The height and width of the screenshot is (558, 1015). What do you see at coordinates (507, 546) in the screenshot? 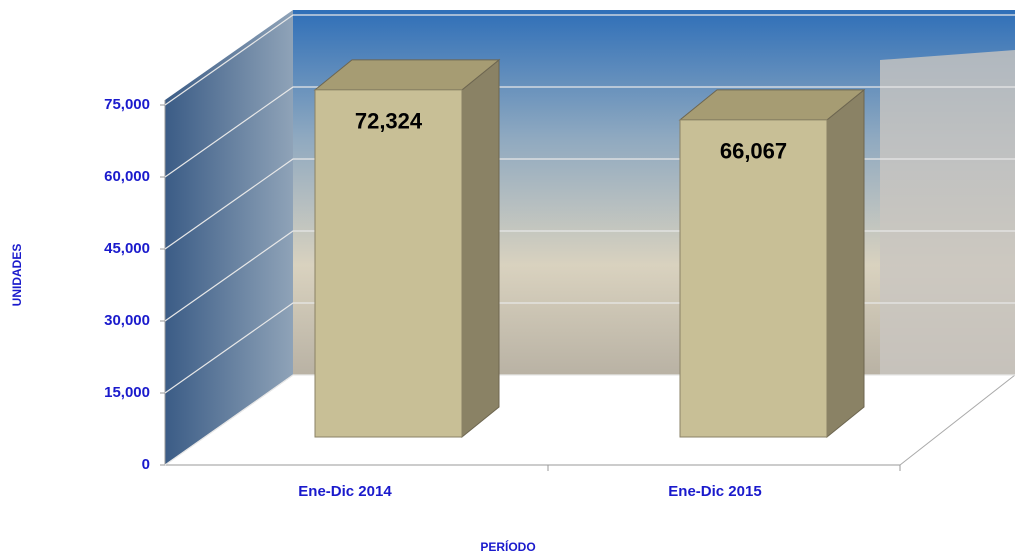
I see `x-axis-title: PERÍODO` at bounding box center [507, 546].